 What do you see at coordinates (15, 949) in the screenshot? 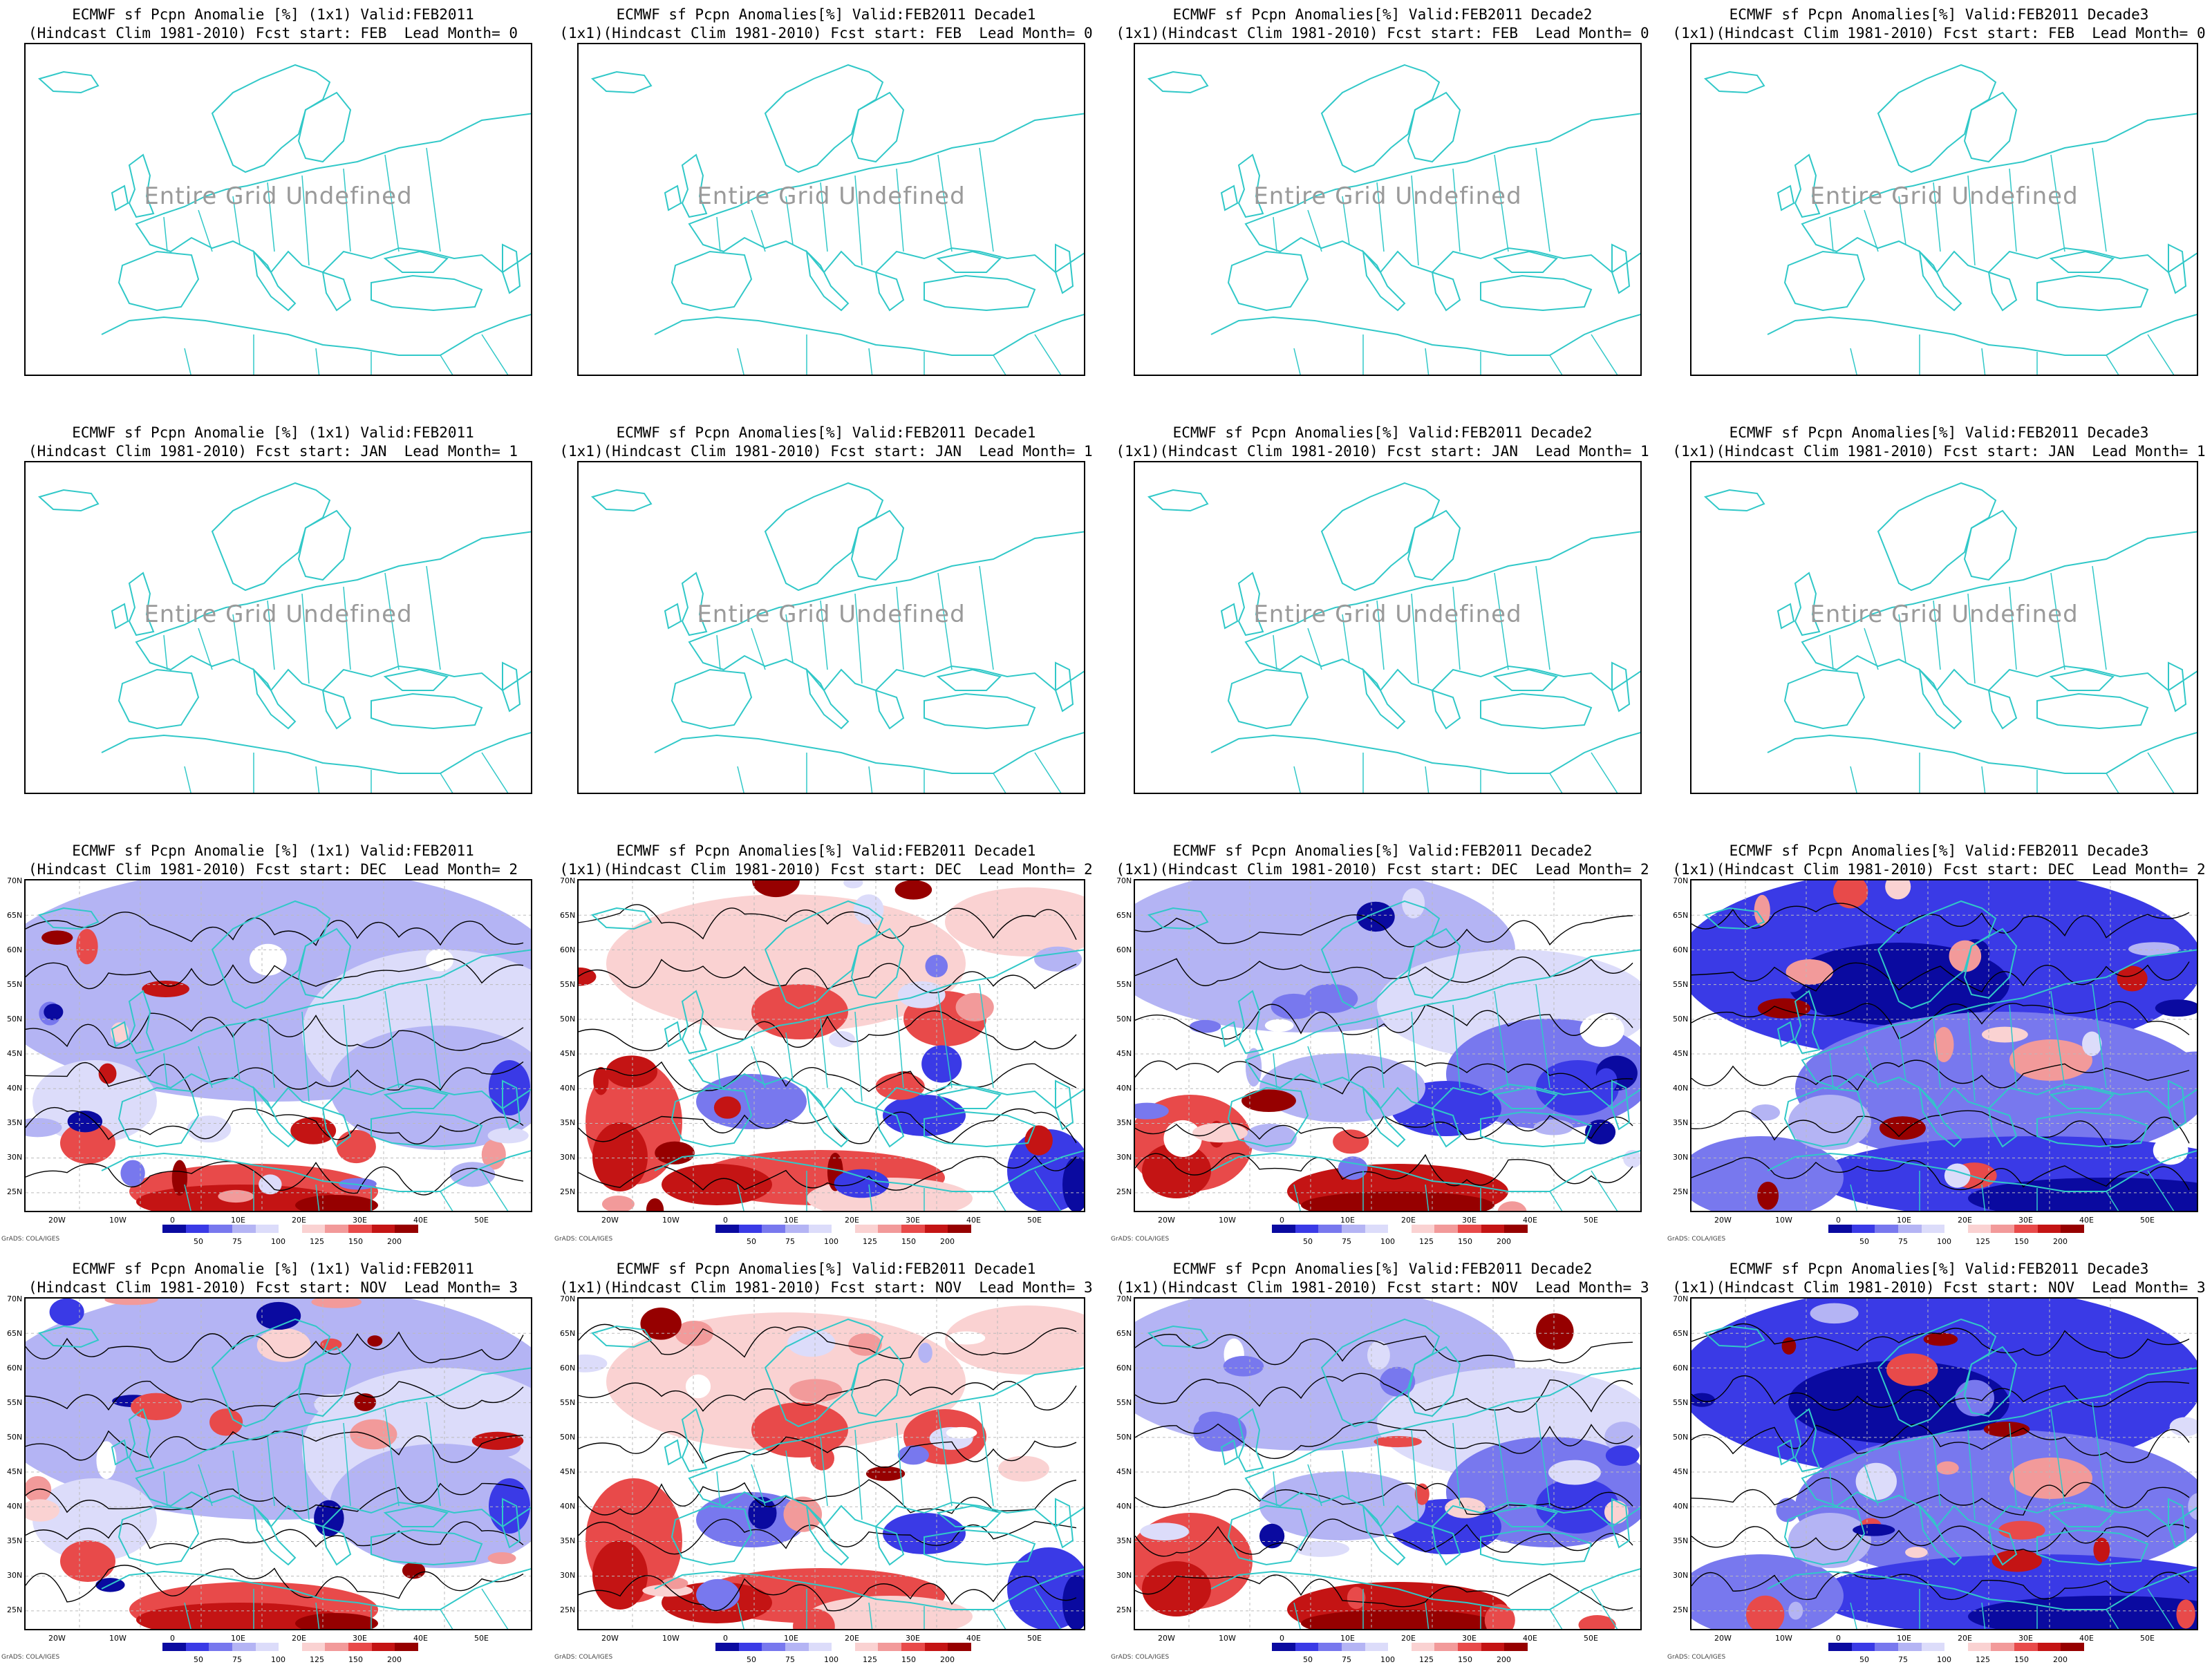
I see `lat-tick-label: 60N` at bounding box center [15, 949].